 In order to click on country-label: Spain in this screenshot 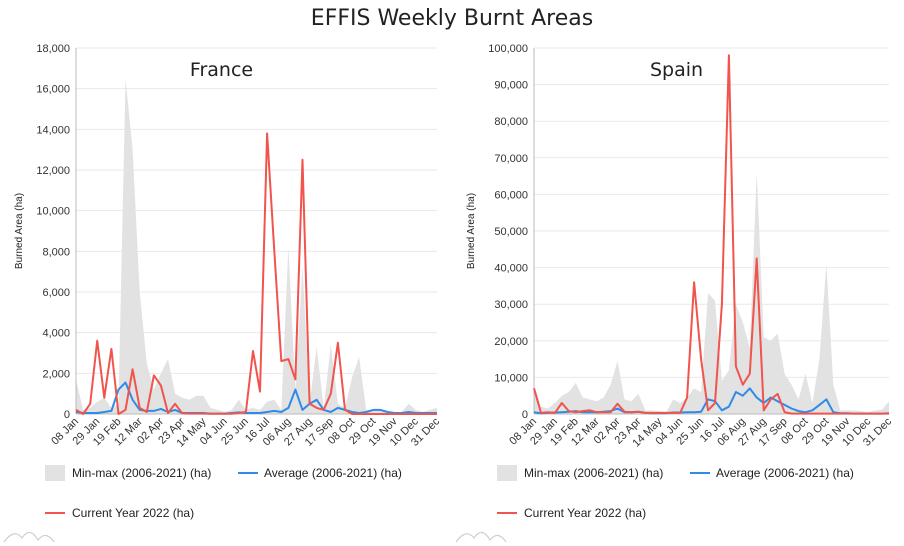, I will do `click(676, 70)`.